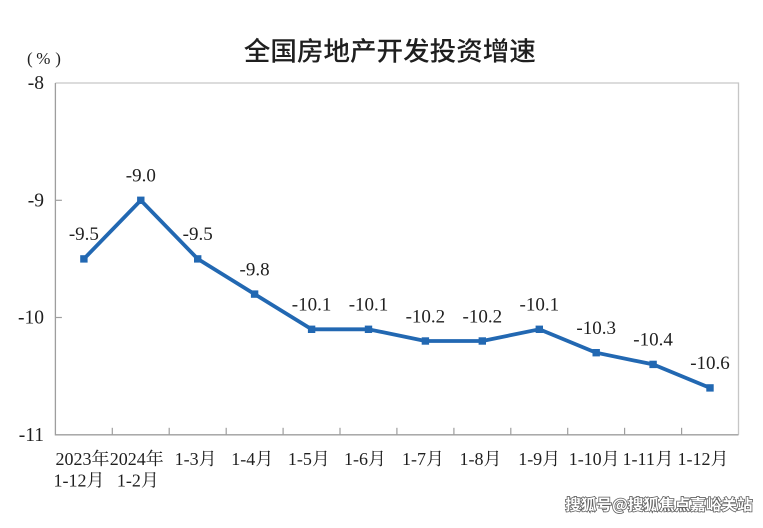 The image size is (763, 528). Describe the element at coordinates (141, 176) in the screenshot. I see `svg-text: -9.0` at that location.